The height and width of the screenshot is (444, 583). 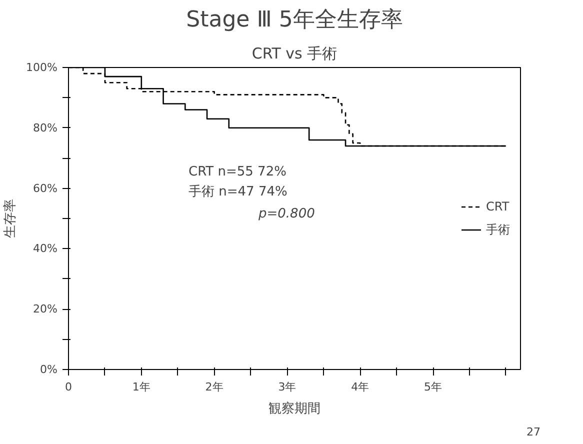 What do you see at coordinates (238, 192) in the screenshot?
I see `annotation: 手術 n=47 74%` at bounding box center [238, 192].